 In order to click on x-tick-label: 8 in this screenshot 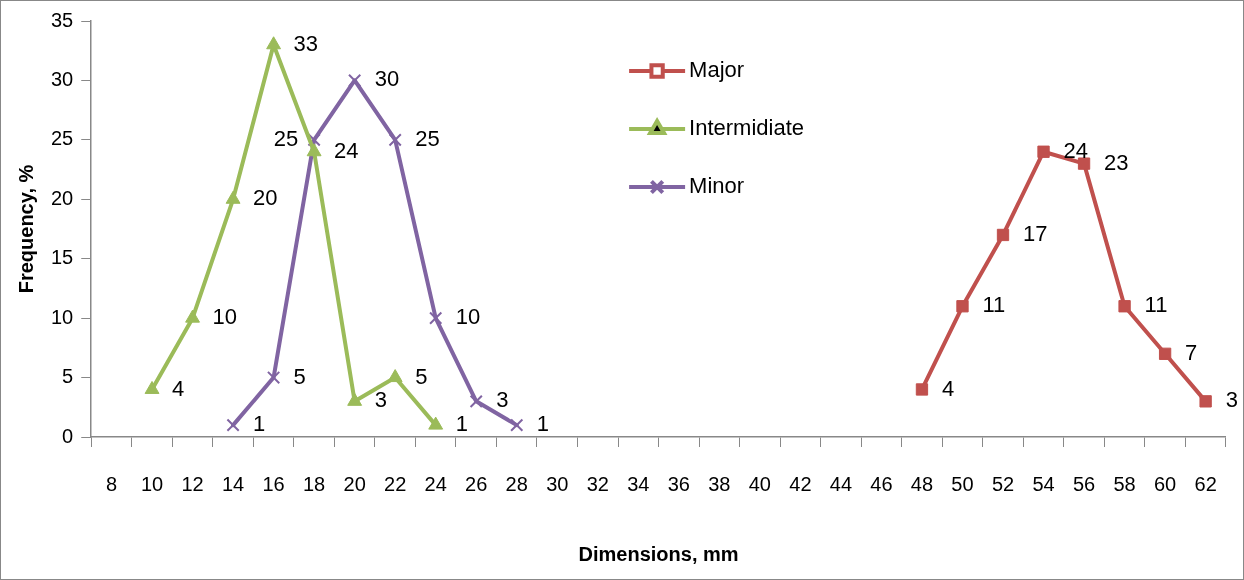, I will do `click(111, 483)`.